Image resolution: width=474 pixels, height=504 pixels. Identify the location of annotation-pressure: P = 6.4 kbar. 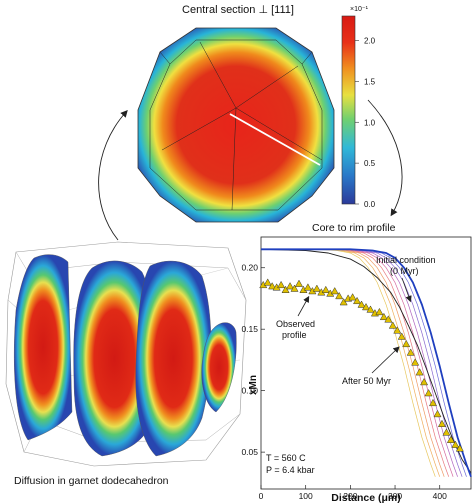
(290, 470).